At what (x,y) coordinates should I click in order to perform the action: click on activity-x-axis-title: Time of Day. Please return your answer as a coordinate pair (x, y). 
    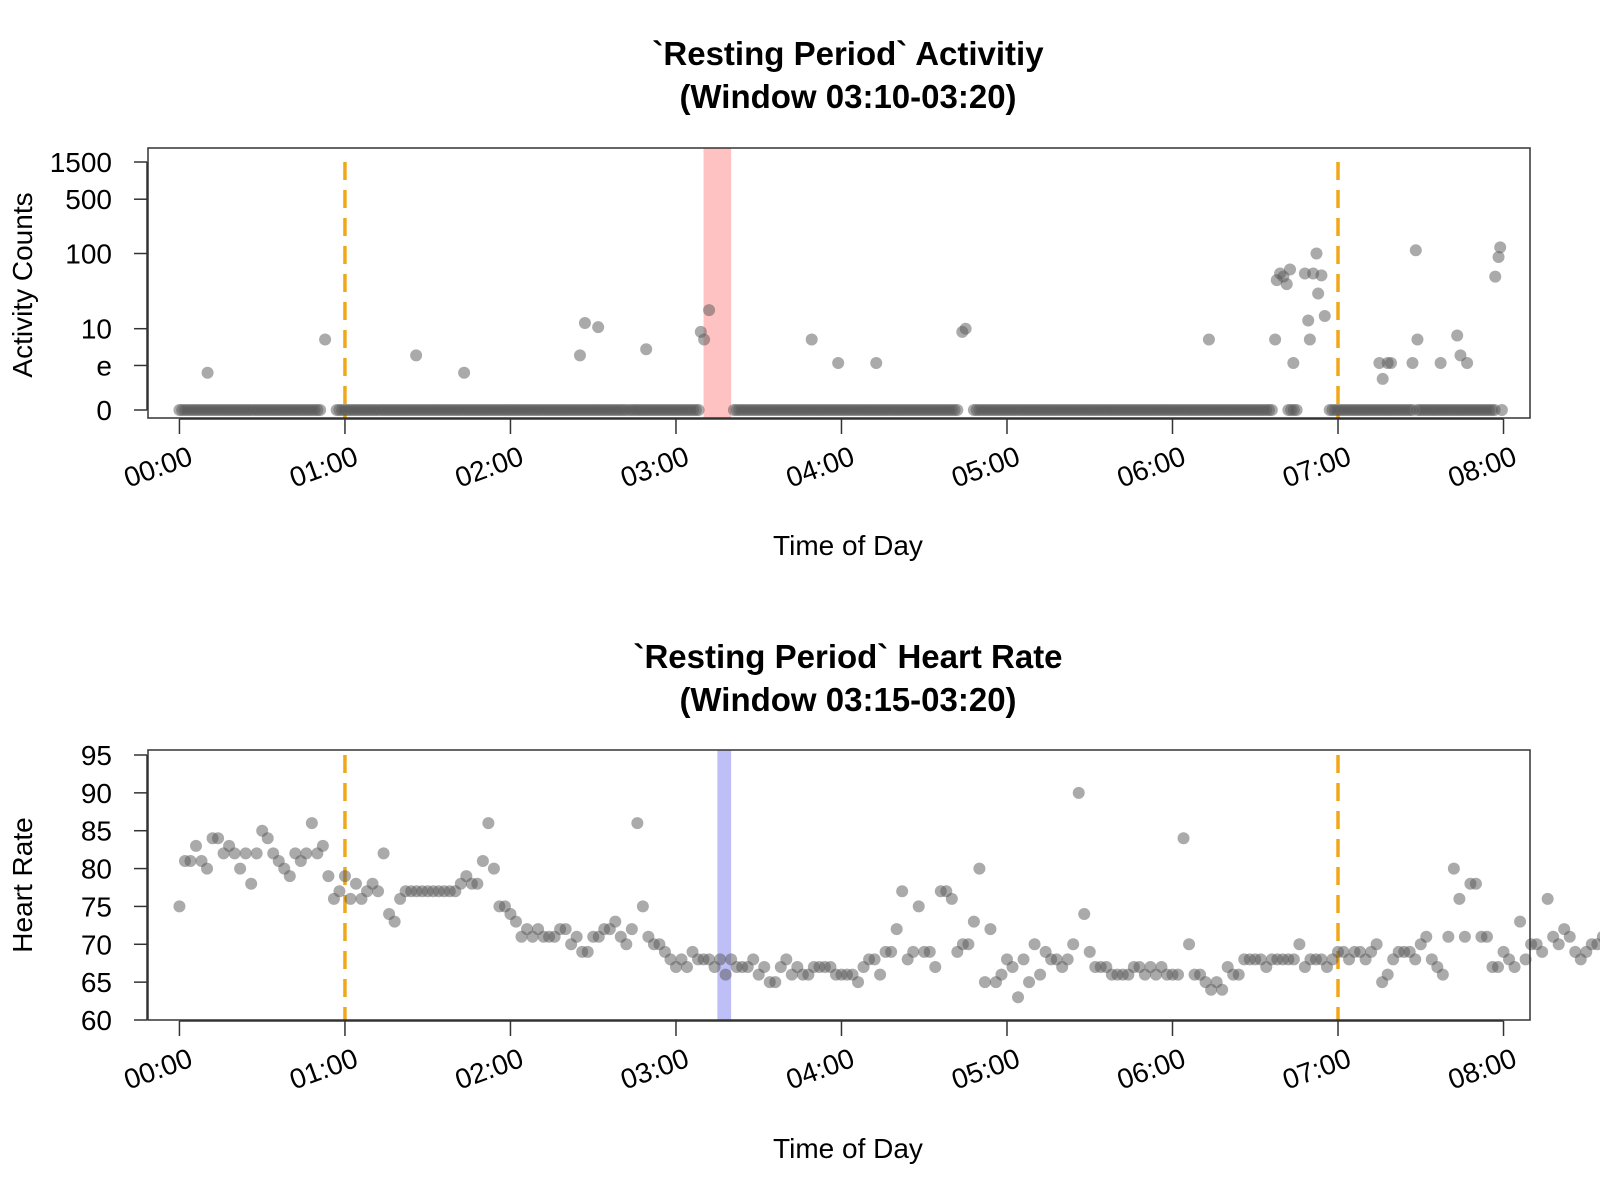
    Looking at the image, I should click on (848, 545).